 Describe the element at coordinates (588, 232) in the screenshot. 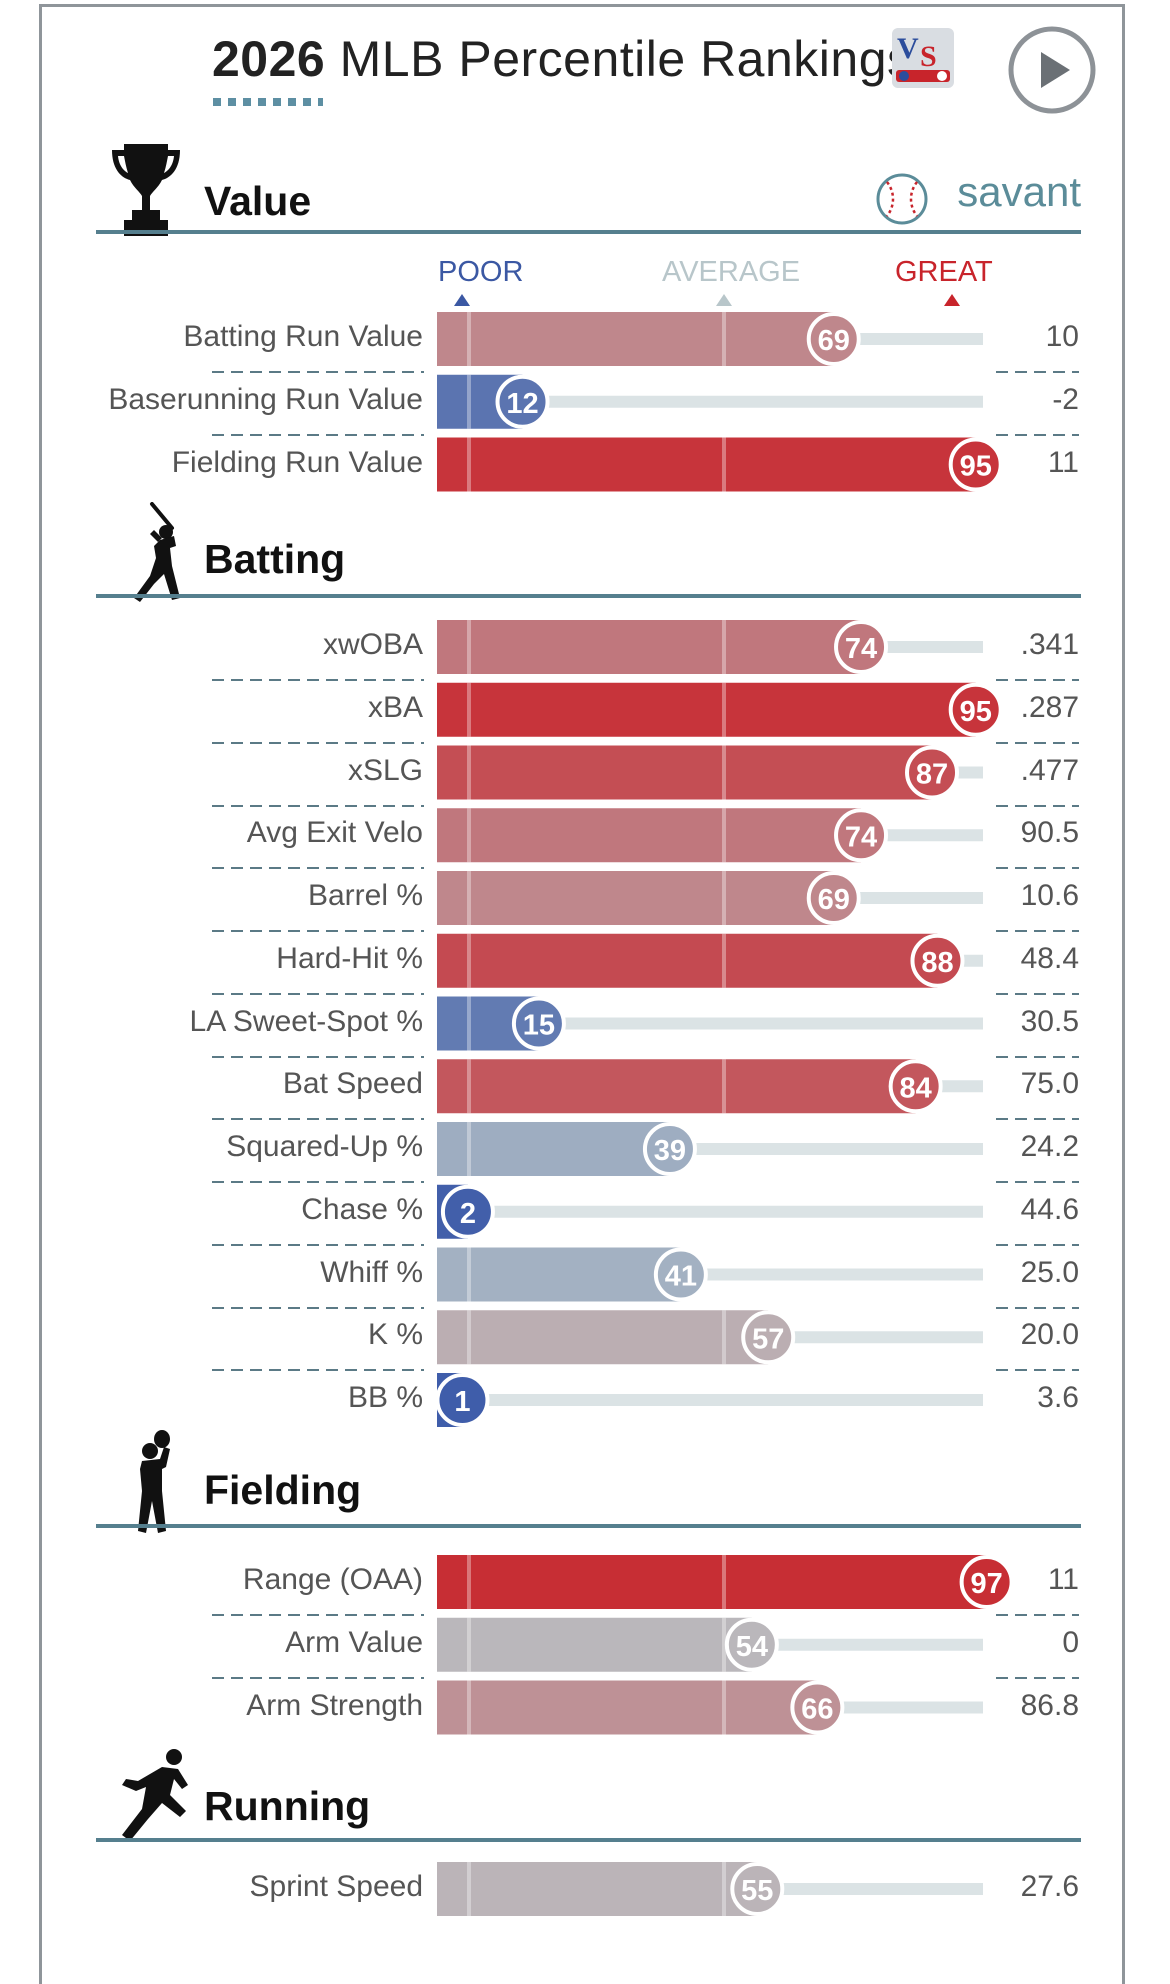

I see `section-divider` at that location.